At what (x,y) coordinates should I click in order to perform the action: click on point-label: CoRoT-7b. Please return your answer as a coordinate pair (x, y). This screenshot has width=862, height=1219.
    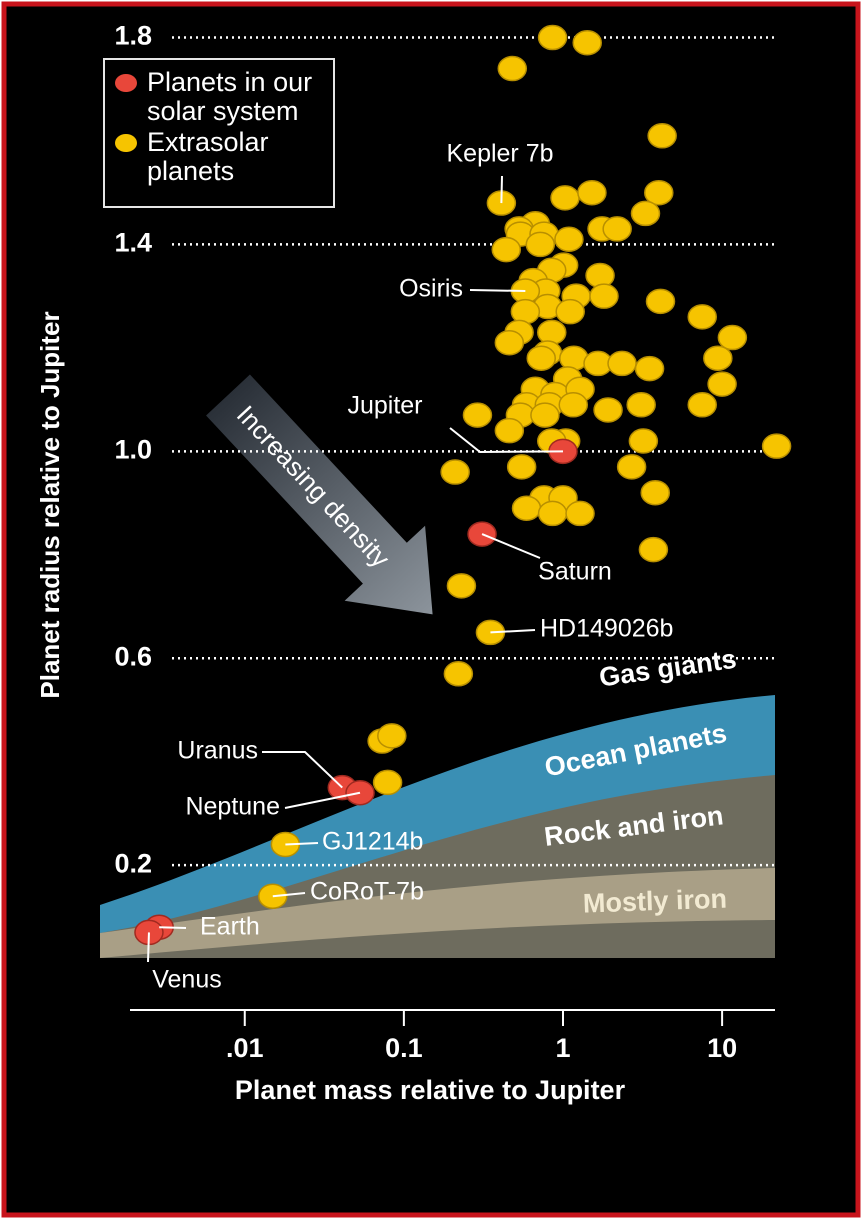
    Looking at the image, I should click on (367, 892).